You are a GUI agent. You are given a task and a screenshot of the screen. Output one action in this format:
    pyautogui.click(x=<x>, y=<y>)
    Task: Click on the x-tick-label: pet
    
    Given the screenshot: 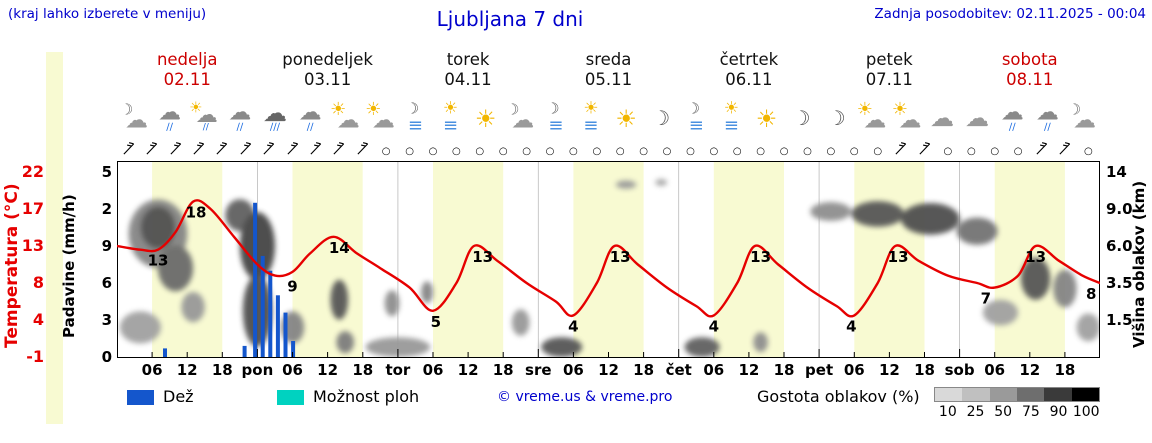 What is the action you would take?
    pyautogui.click(x=819, y=370)
    